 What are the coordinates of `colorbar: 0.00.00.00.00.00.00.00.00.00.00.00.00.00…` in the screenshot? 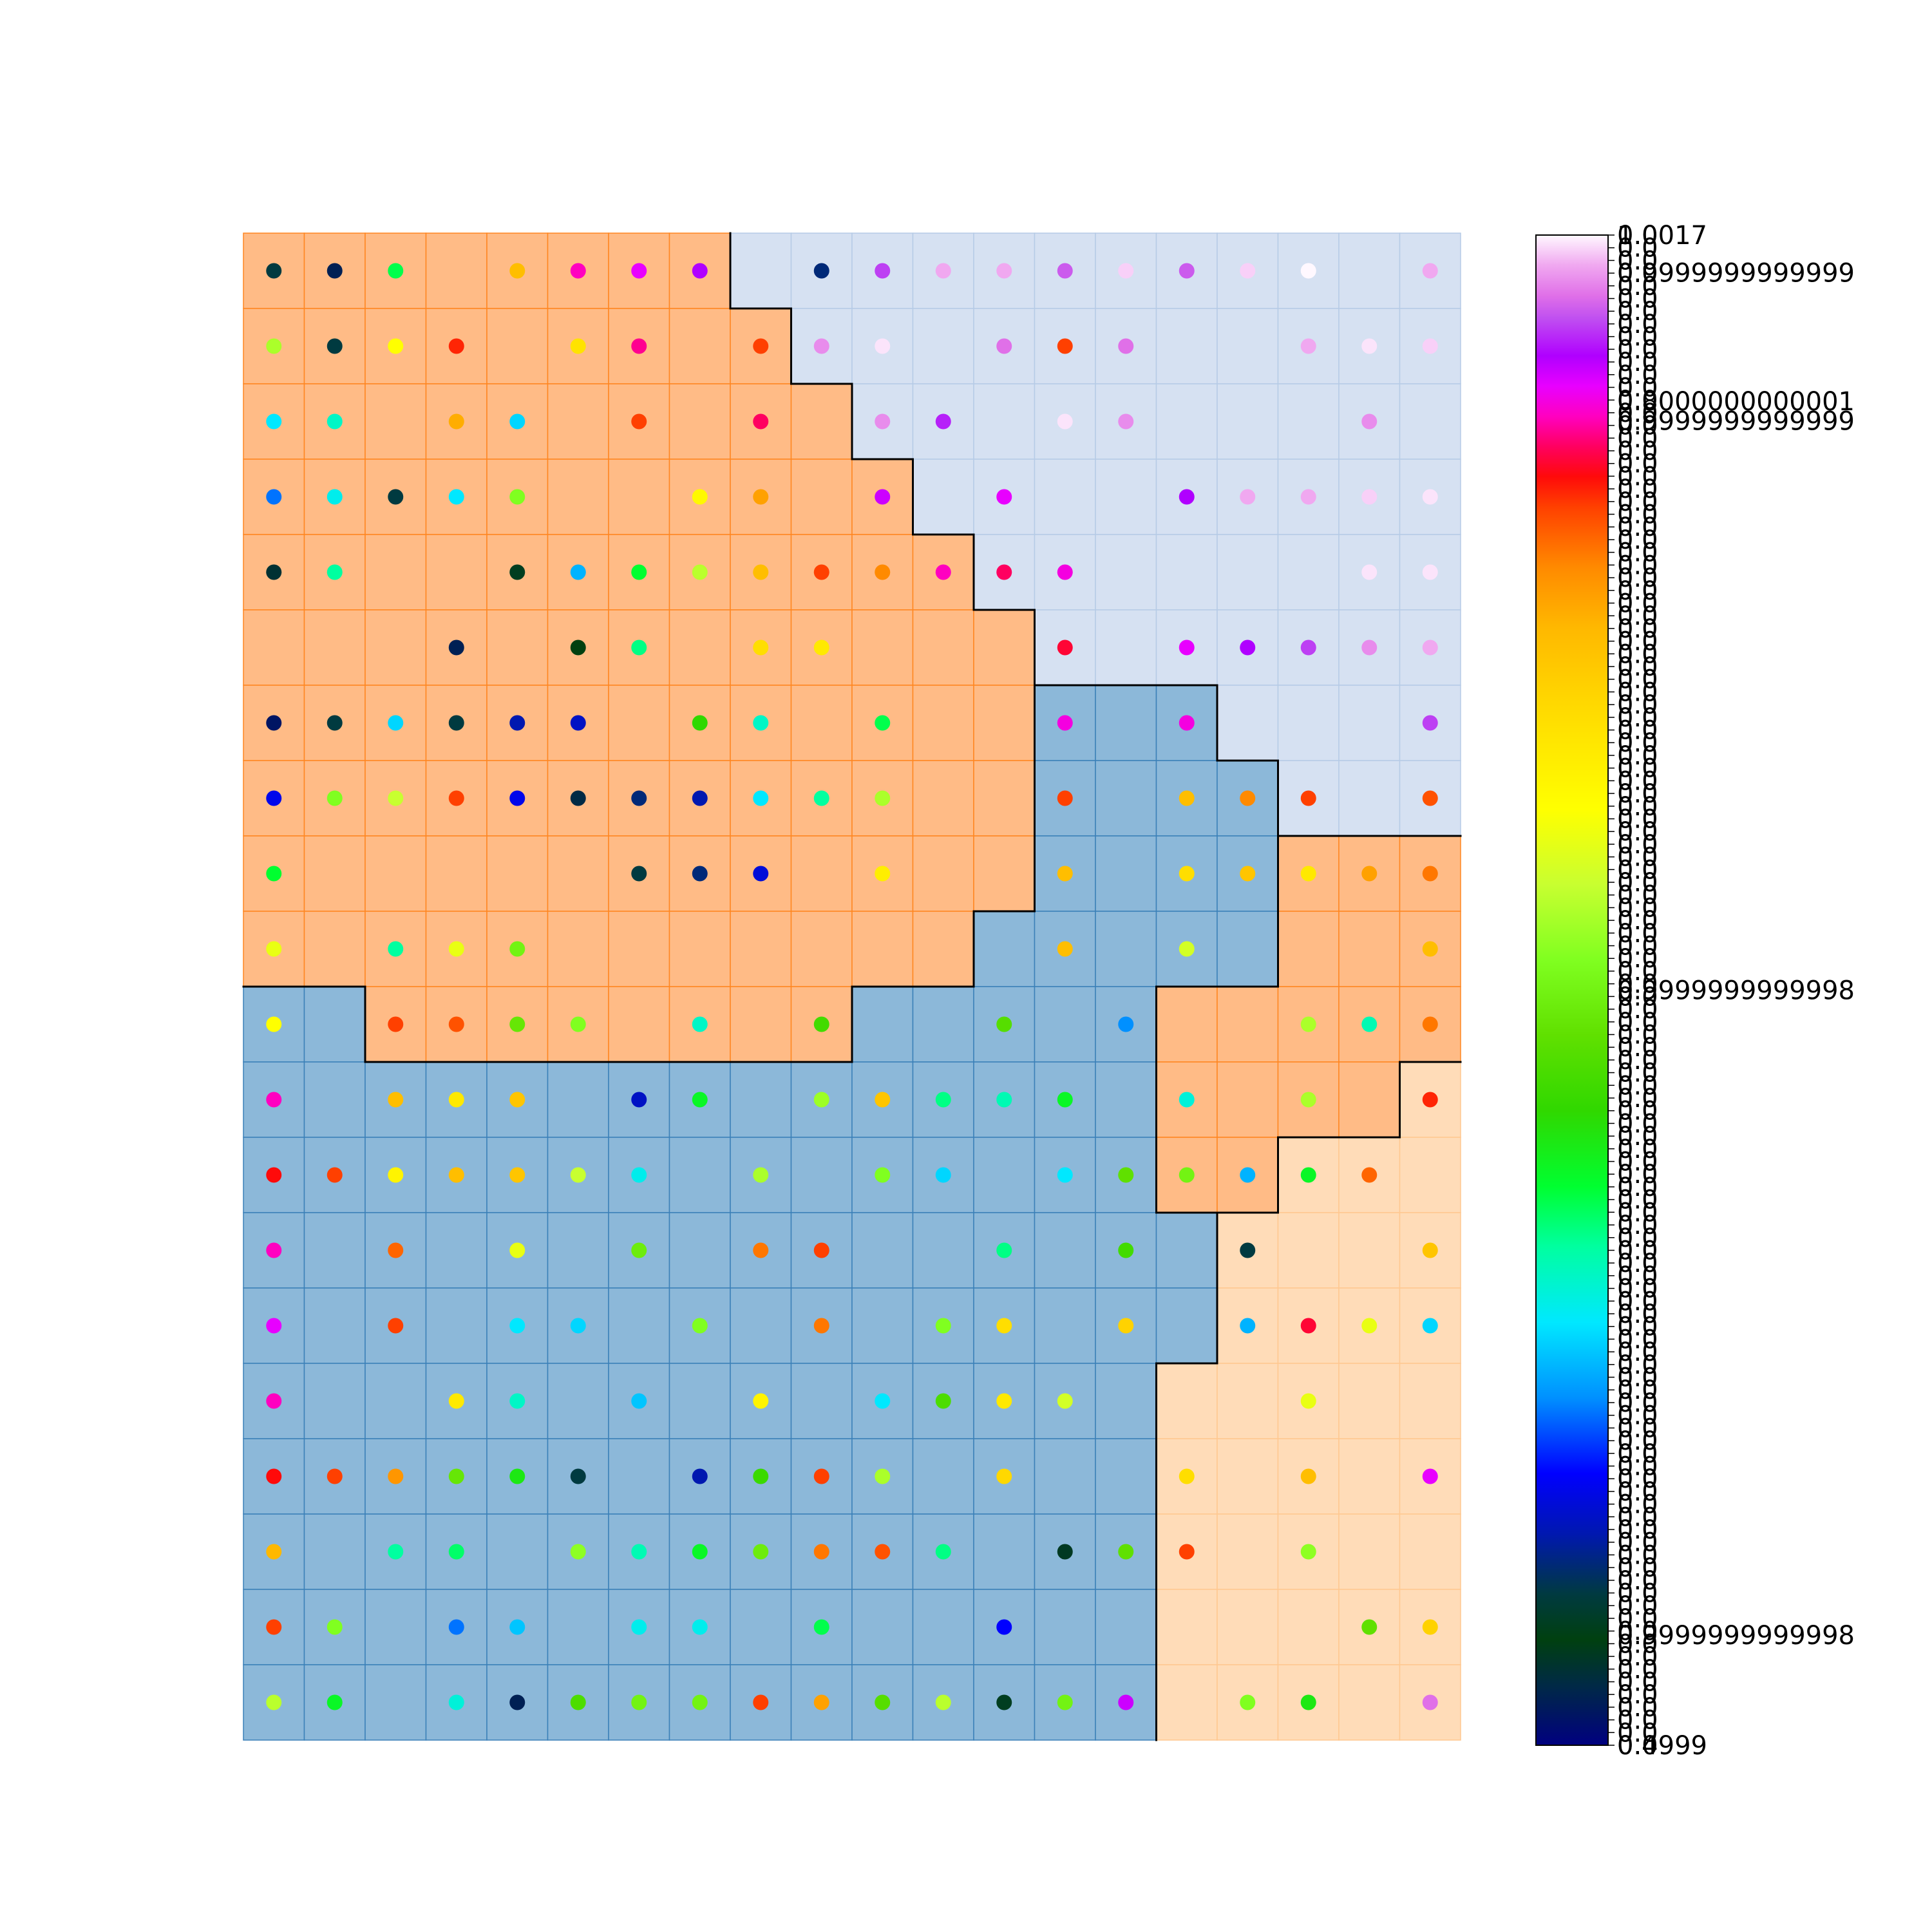 It's located at (1695, 991).